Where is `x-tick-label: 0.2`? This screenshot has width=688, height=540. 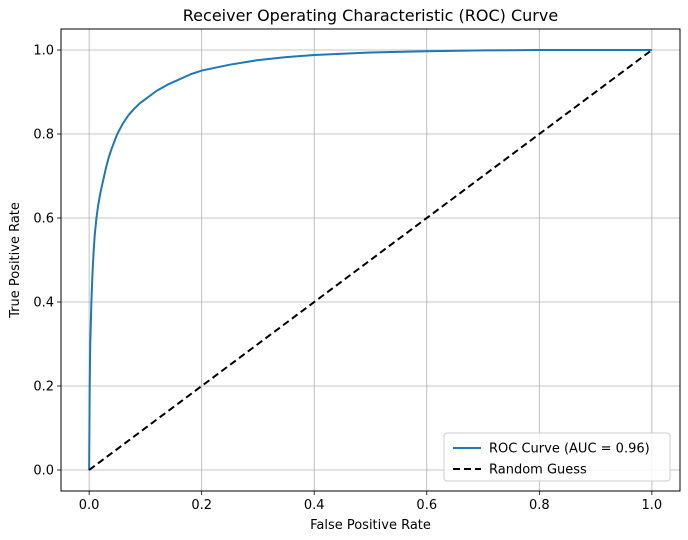
x-tick-label: 0.2 is located at coordinates (201, 505).